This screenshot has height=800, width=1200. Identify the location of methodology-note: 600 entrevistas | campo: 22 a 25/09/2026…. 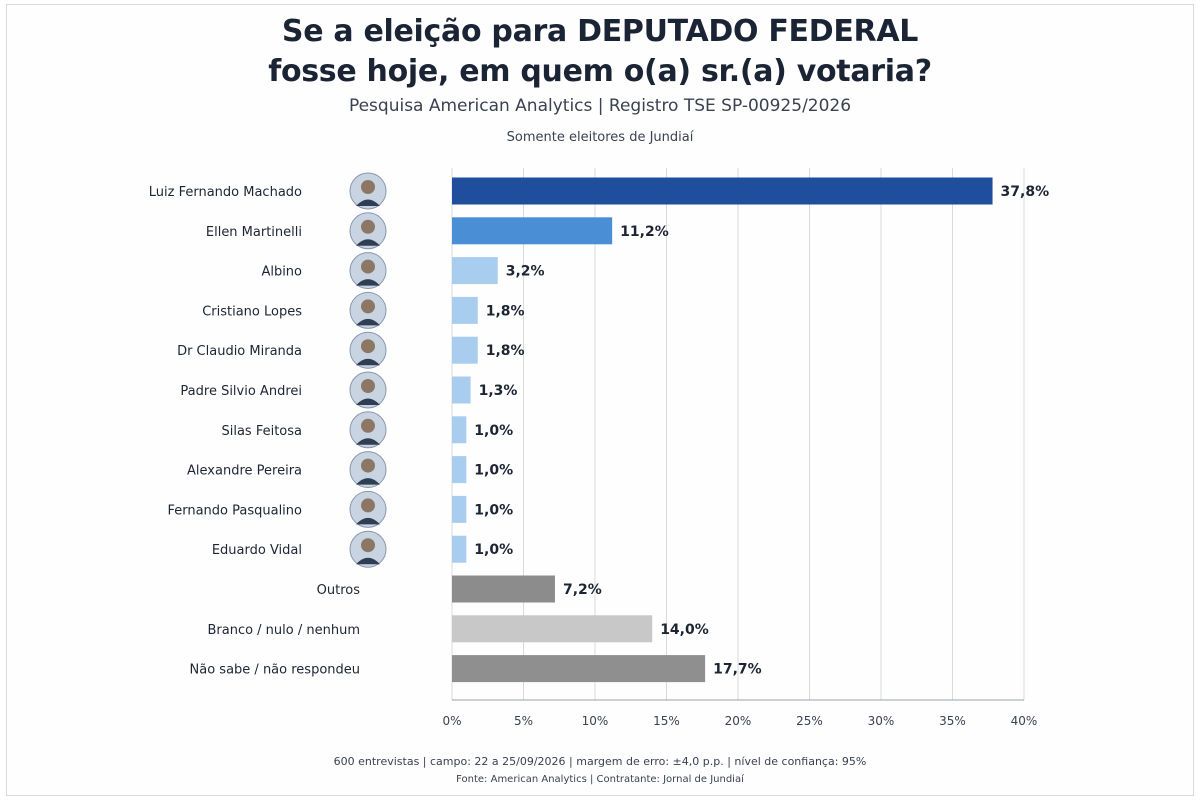
(600, 761).